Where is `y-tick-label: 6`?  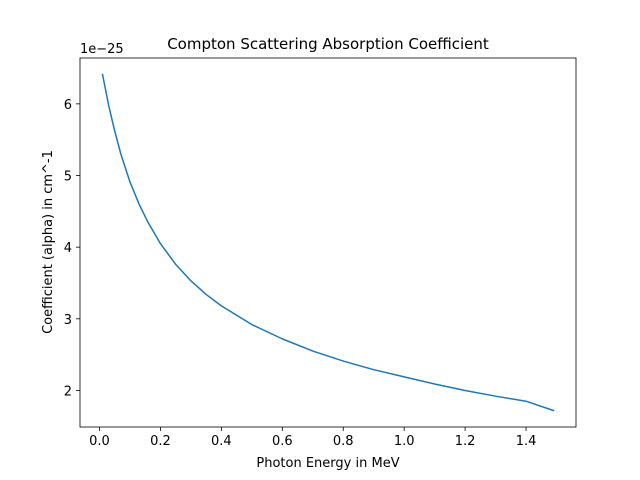 y-tick-label: 6 is located at coordinates (68, 105).